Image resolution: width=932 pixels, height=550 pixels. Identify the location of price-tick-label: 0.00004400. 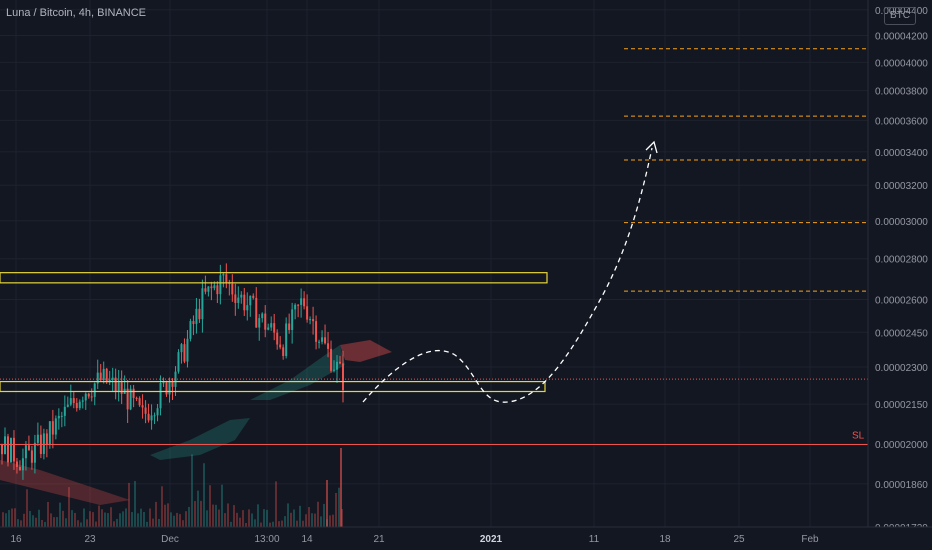
(901, 11).